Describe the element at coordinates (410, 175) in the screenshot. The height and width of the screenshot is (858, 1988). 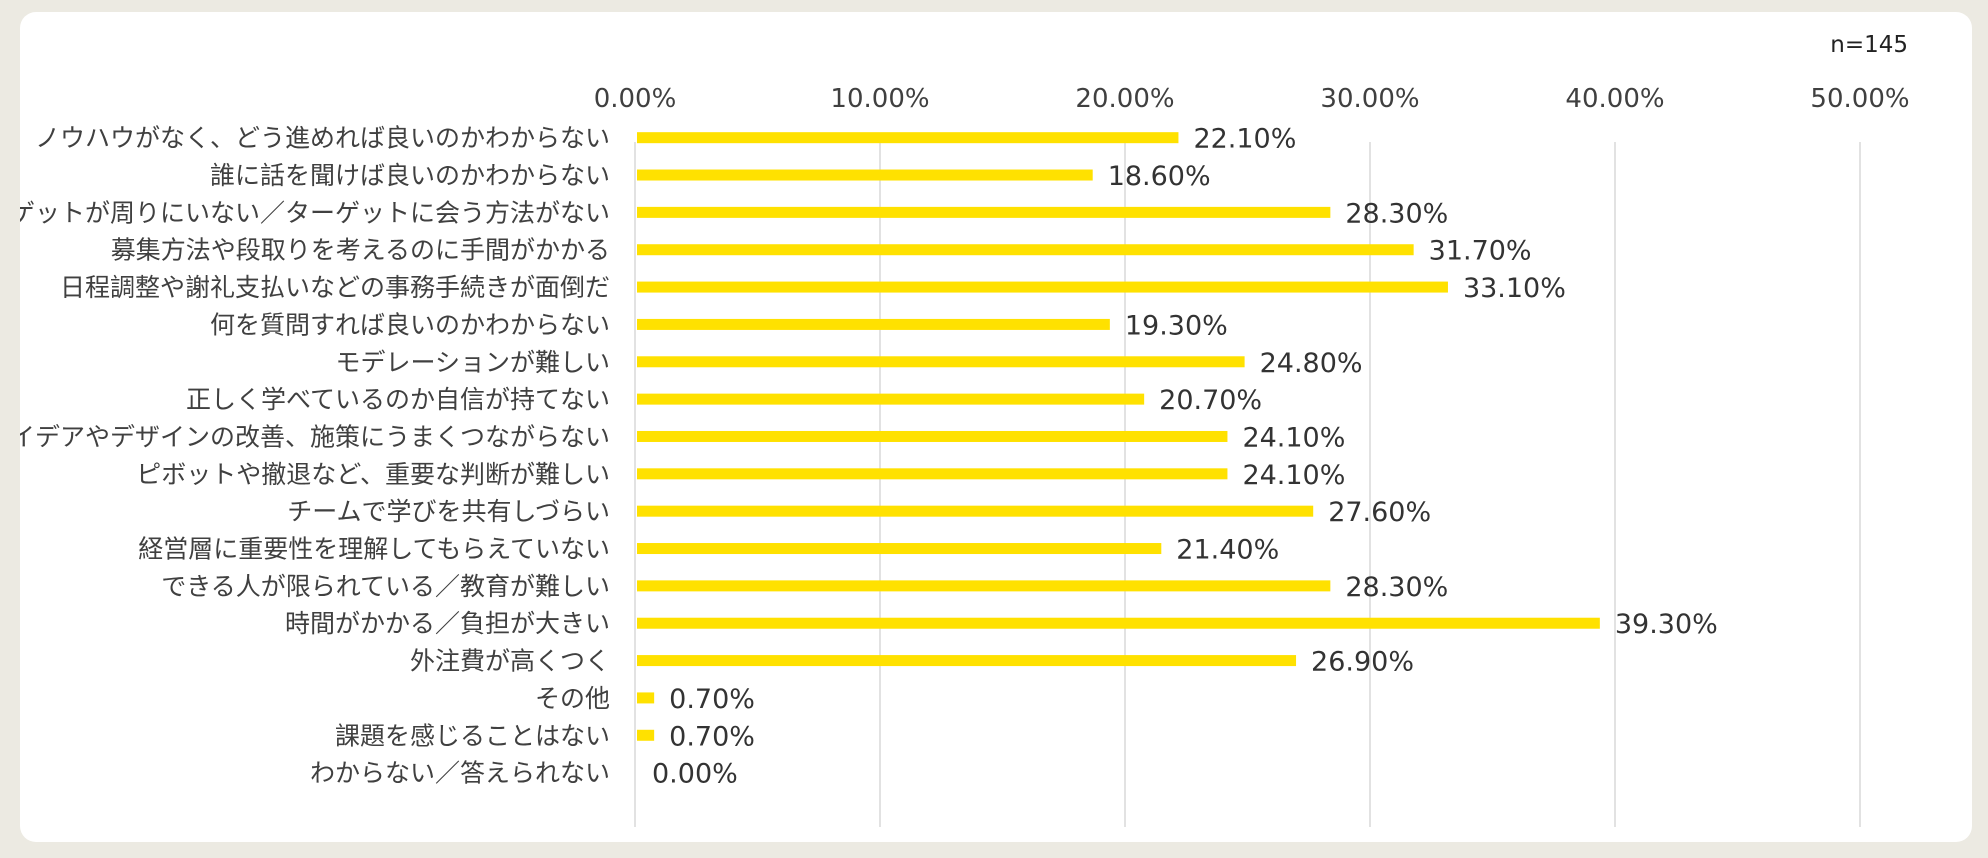
I see `category-label: 誰に話を聞けば良いのかわからない` at that location.